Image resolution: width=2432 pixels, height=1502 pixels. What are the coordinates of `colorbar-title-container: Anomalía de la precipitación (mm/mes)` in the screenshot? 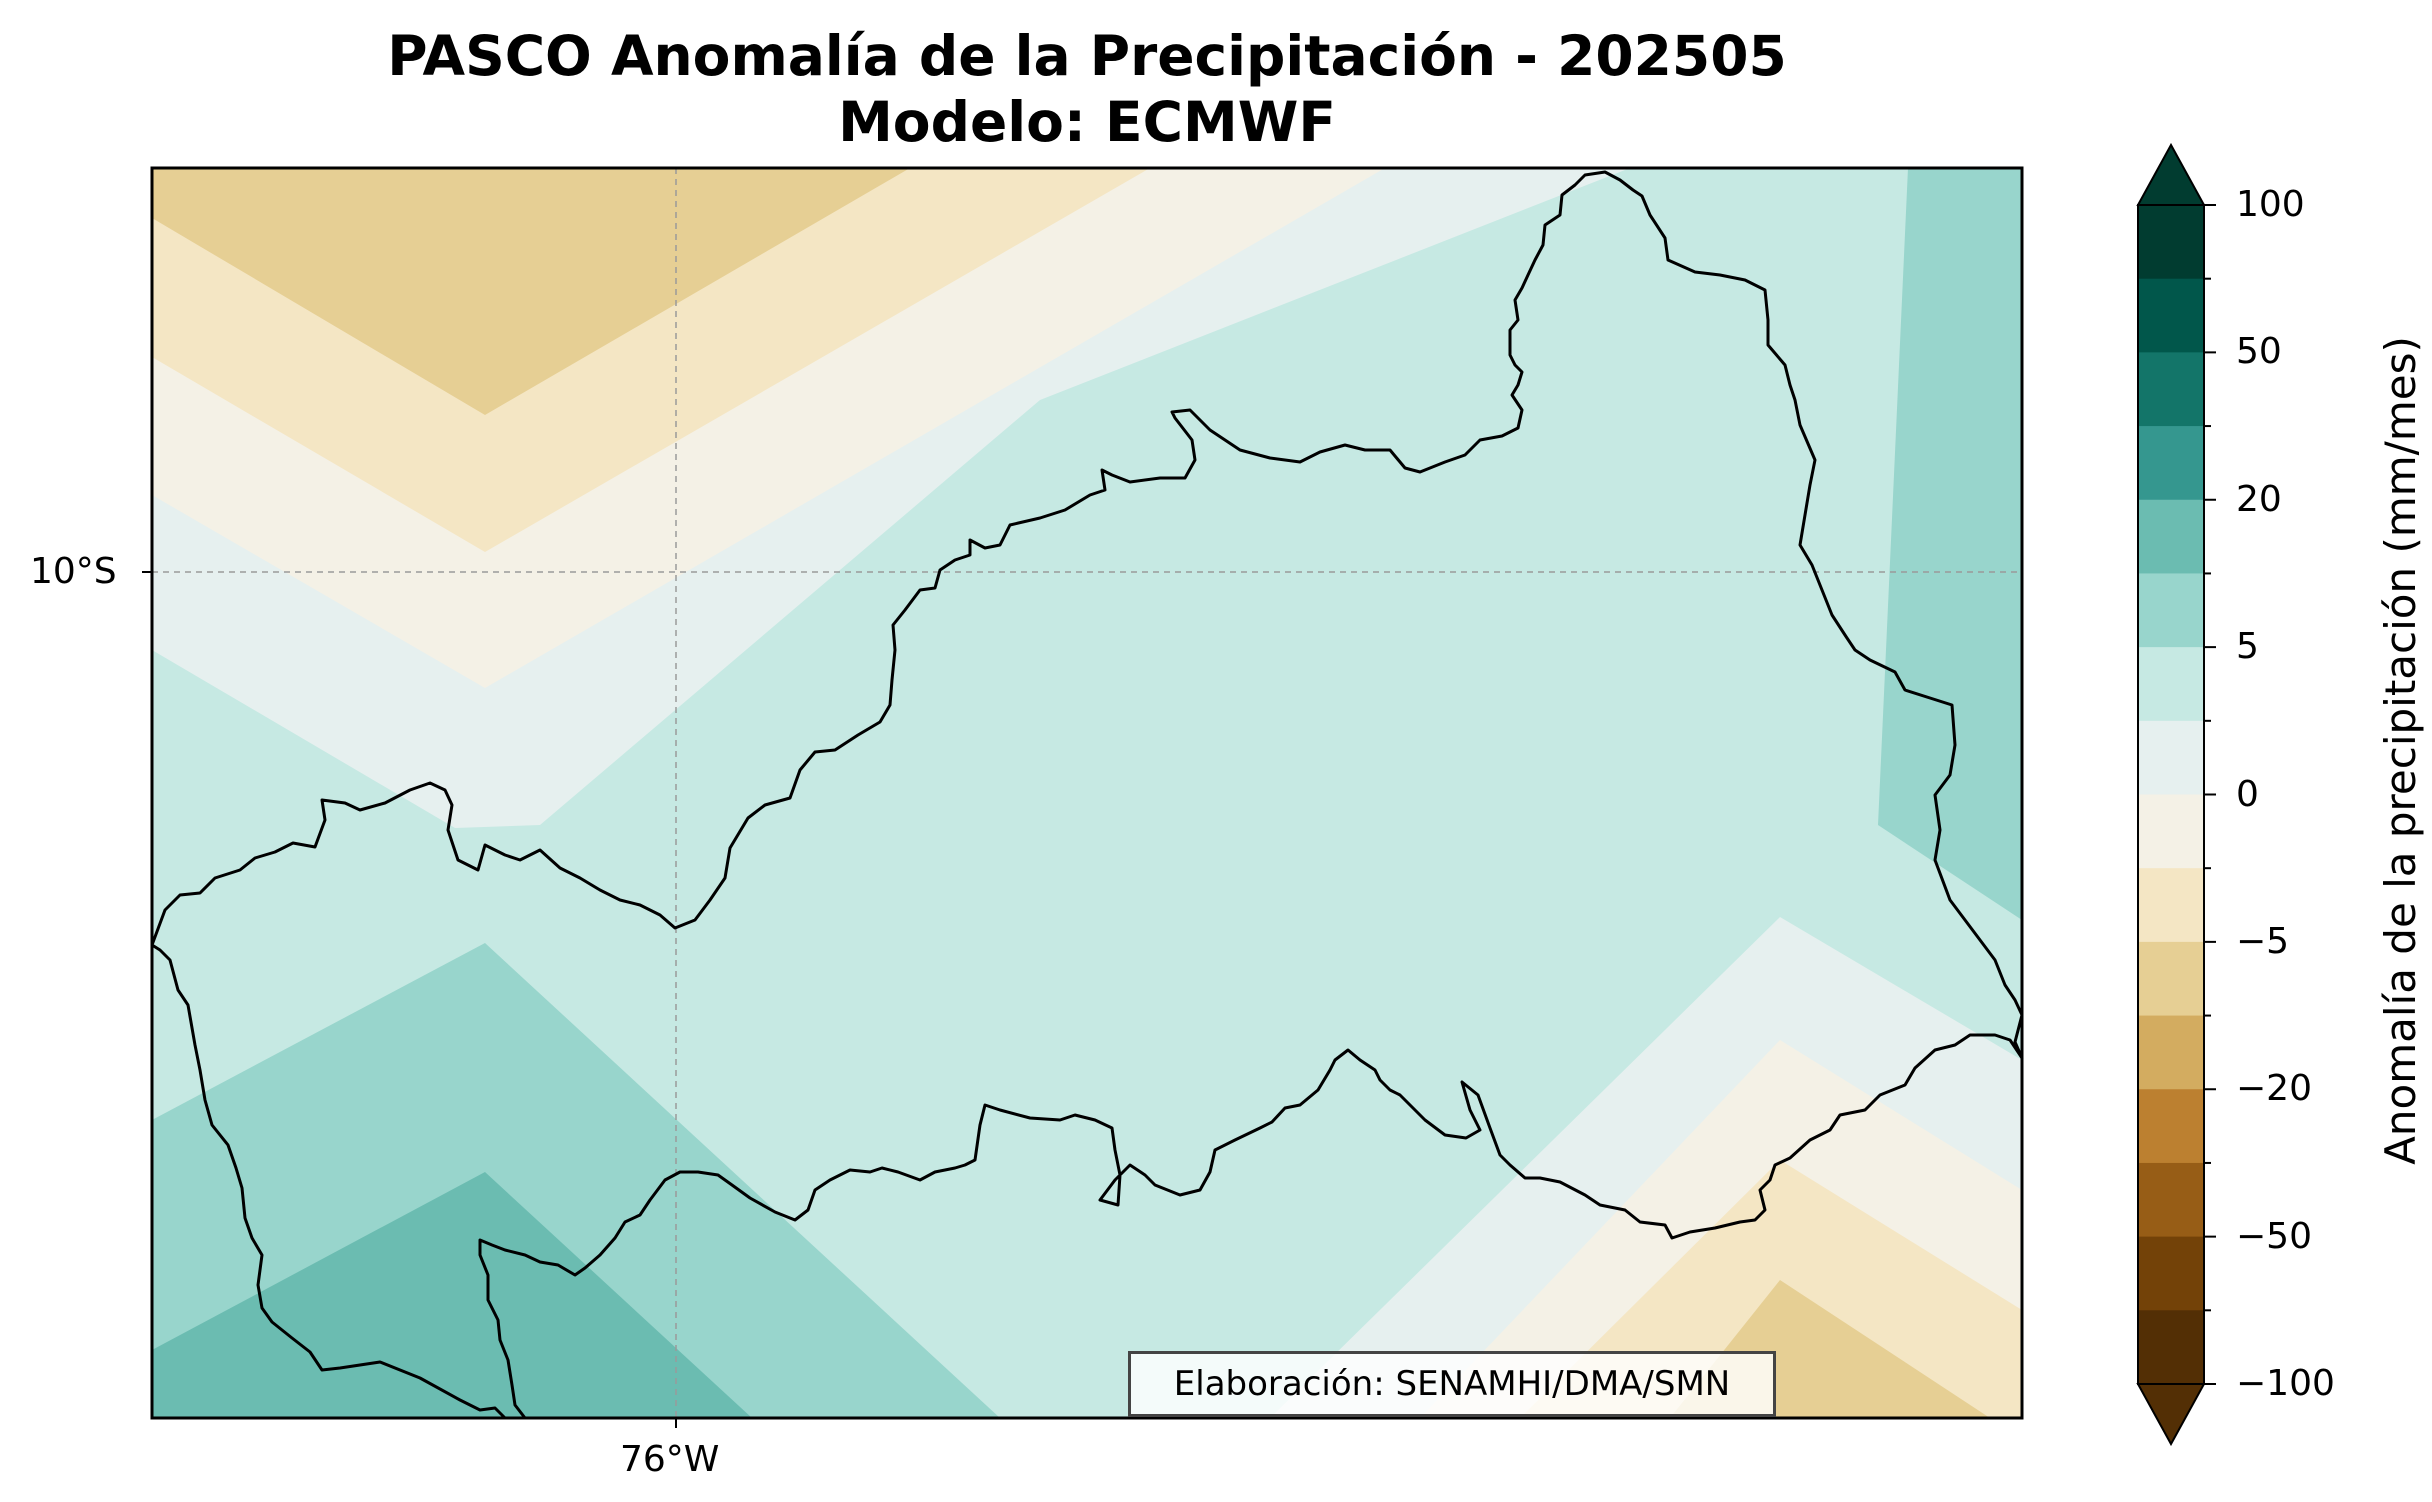 It's located at (2396, 750).